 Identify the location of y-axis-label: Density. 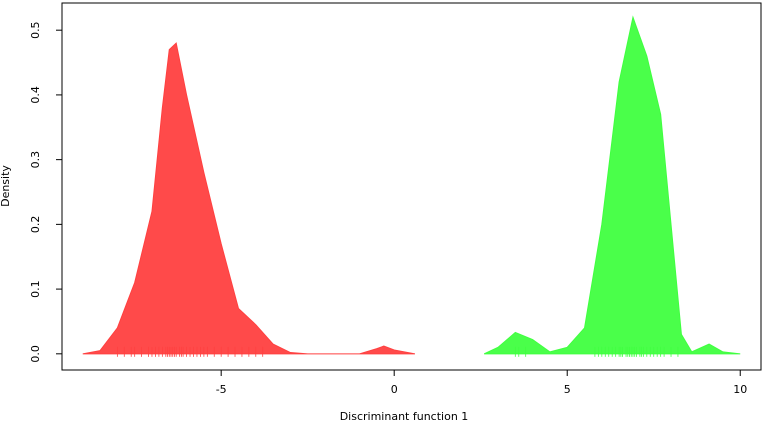
(6, 186).